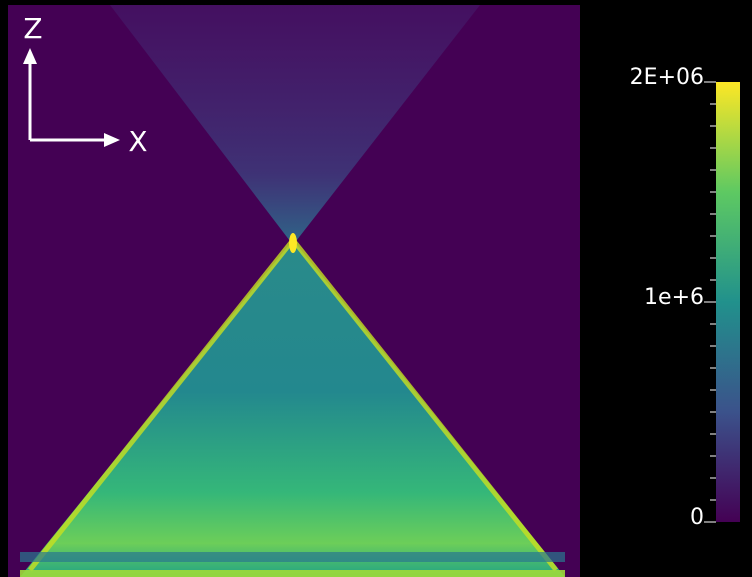 This screenshot has width=752, height=577. What do you see at coordinates (728, 302) in the screenshot?
I see `colorbar` at bounding box center [728, 302].